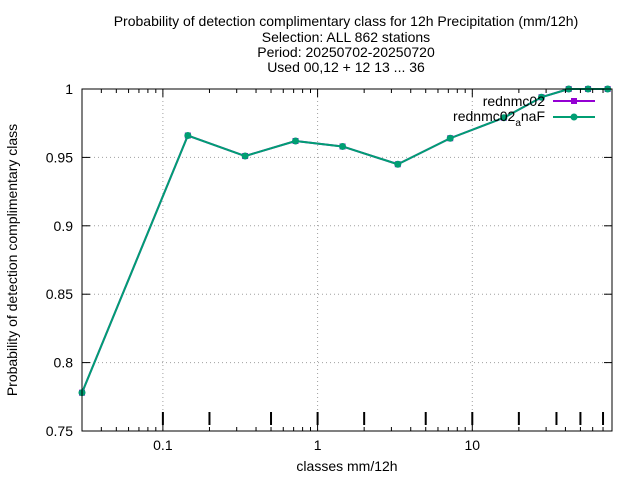  What do you see at coordinates (473, 445) in the screenshot?
I see `x-tick-label: 10` at bounding box center [473, 445].